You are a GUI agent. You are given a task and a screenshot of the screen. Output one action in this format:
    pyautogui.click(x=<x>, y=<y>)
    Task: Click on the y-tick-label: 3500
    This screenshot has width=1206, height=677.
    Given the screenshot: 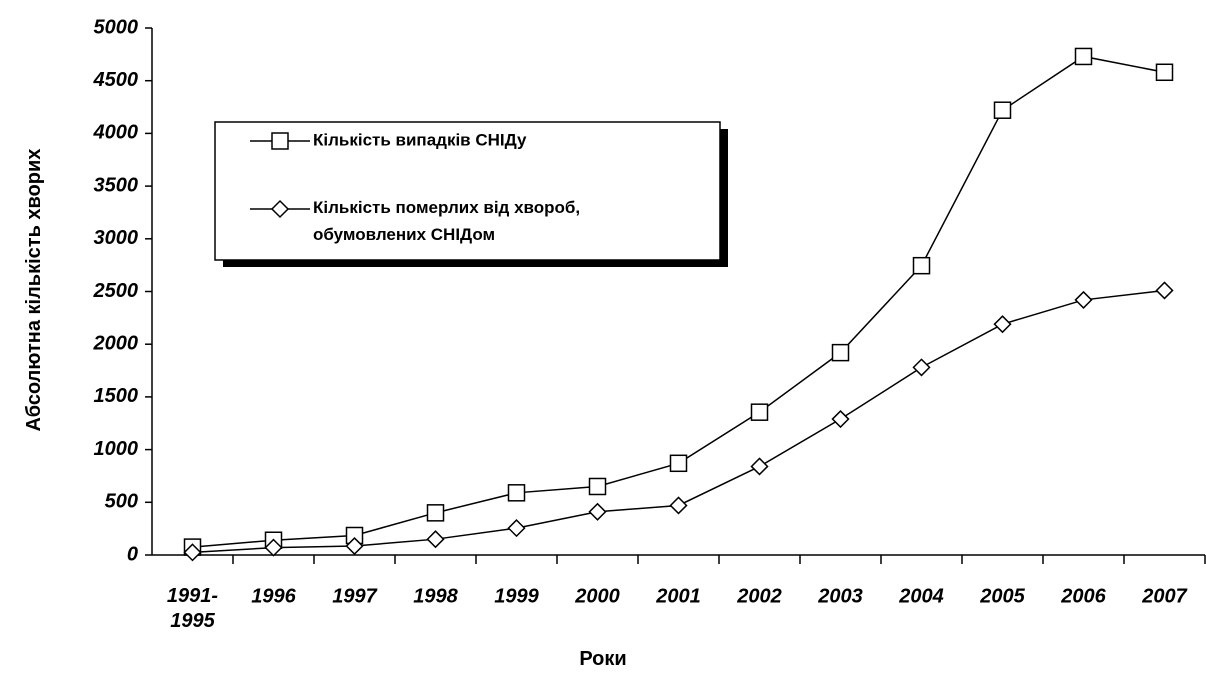 What is the action you would take?
    pyautogui.click(x=116, y=185)
    